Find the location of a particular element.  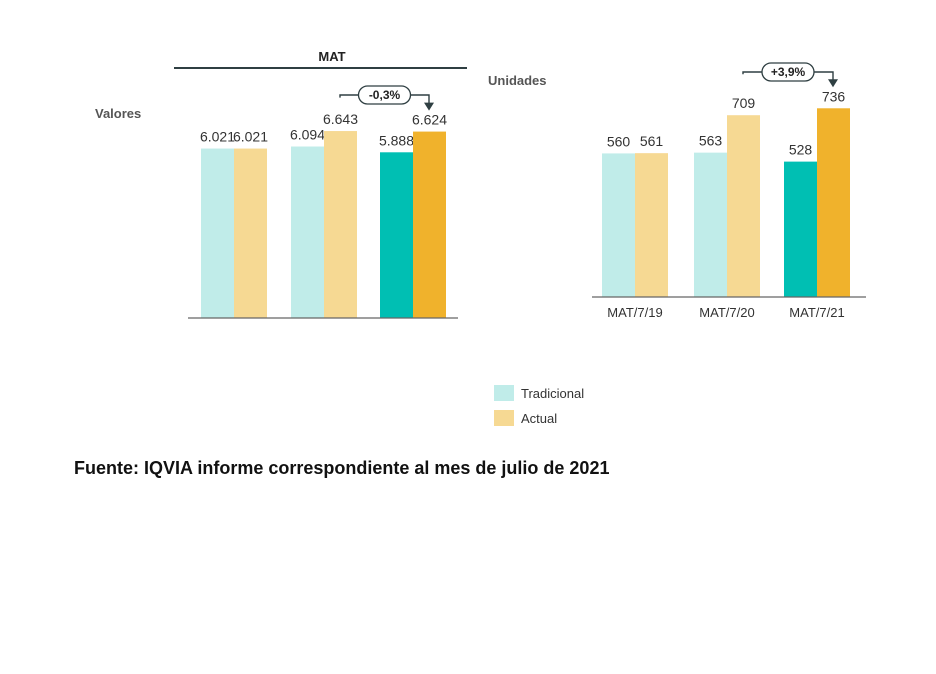

legend-swatch-tradicional is located at coordinates (504, 393).